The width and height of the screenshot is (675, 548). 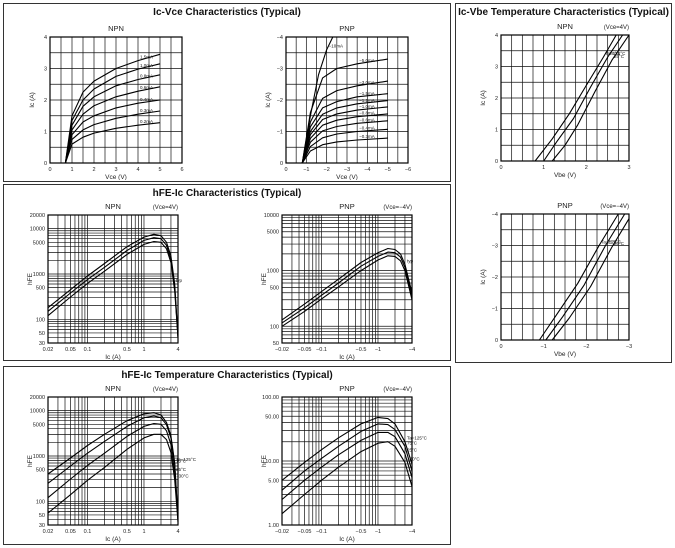 I want to click on y-tick-label: −4, so click(x=495, y=215).